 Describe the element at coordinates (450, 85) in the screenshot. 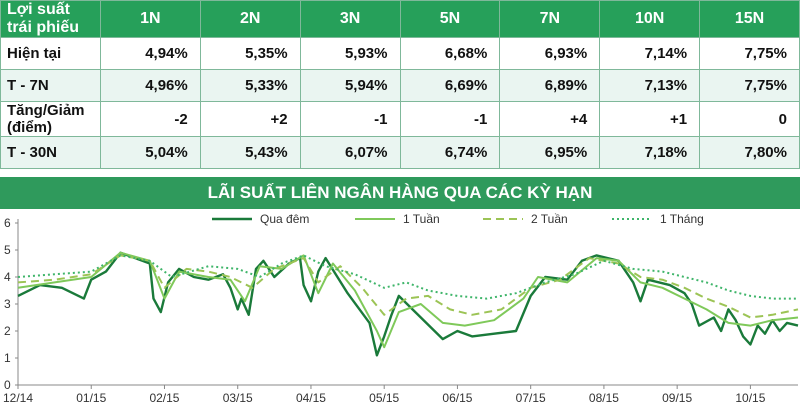

I see `table-cell: 6,69%` at that location.